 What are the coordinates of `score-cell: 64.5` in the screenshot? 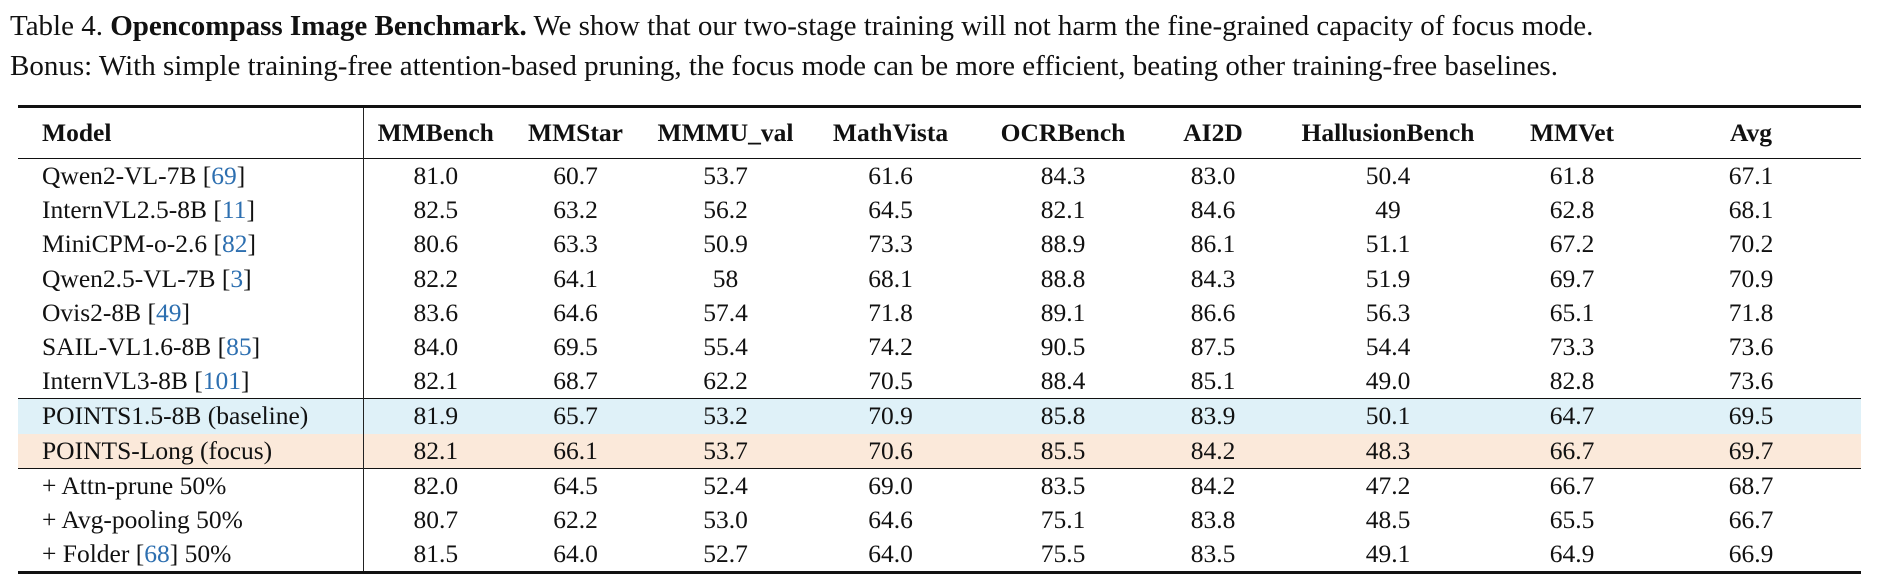 It's located at (575, 485).